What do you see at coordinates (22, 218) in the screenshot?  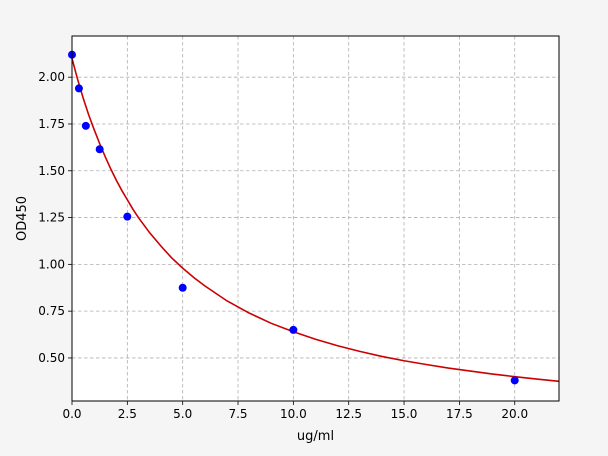 I see `y-axis-label: OD450` at bounding box center [22, 218].